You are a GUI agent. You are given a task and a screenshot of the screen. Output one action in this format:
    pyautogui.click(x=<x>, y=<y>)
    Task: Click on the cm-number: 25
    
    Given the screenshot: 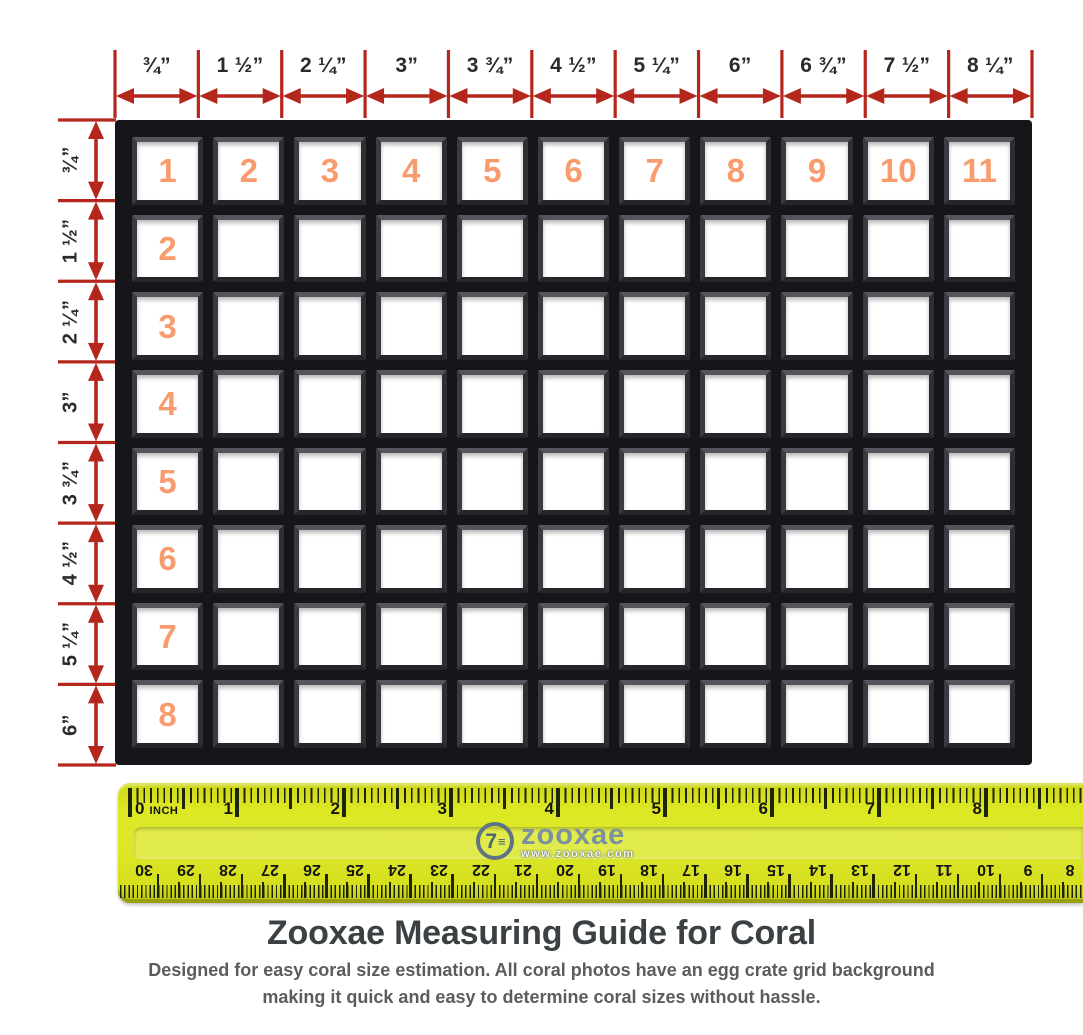 What is the action you would take?
    pyautogui.click(x=354, y=869)
    